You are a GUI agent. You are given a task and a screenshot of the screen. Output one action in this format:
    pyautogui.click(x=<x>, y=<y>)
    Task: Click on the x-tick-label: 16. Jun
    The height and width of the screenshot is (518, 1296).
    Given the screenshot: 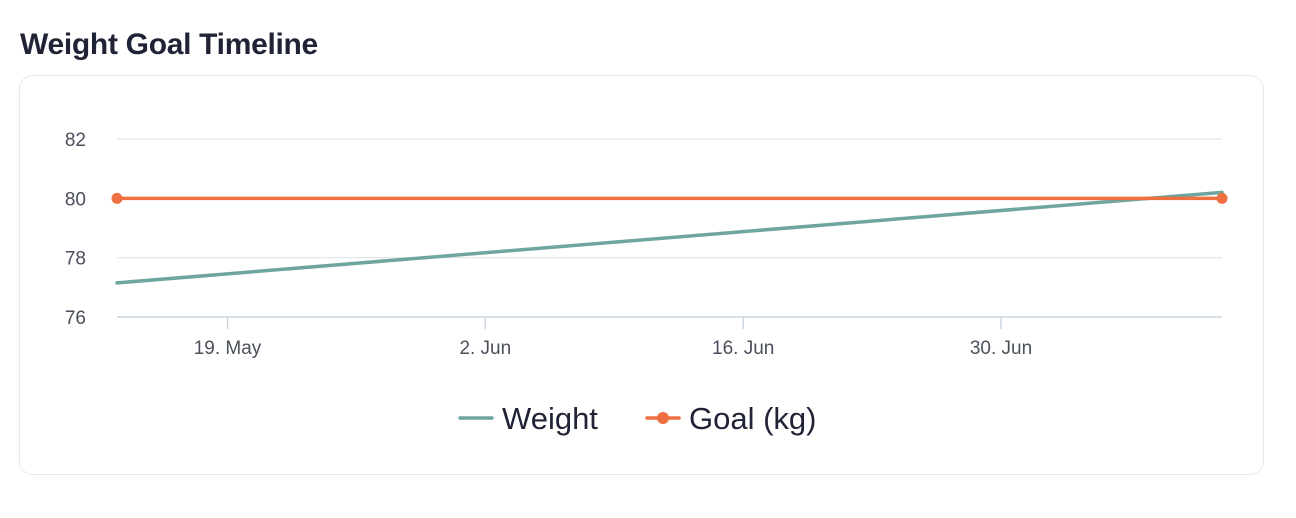 What is the action you would take?
    pyautogui.click(x=743, y=348)
    